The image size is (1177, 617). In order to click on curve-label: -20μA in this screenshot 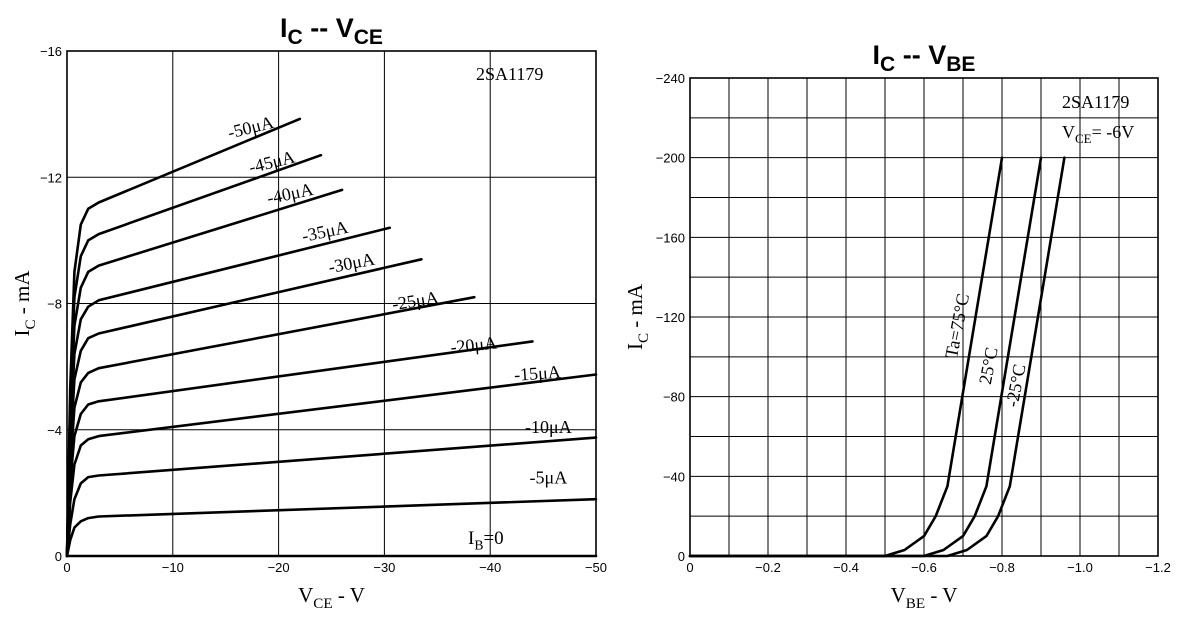, I will do `click(473, 344)`.